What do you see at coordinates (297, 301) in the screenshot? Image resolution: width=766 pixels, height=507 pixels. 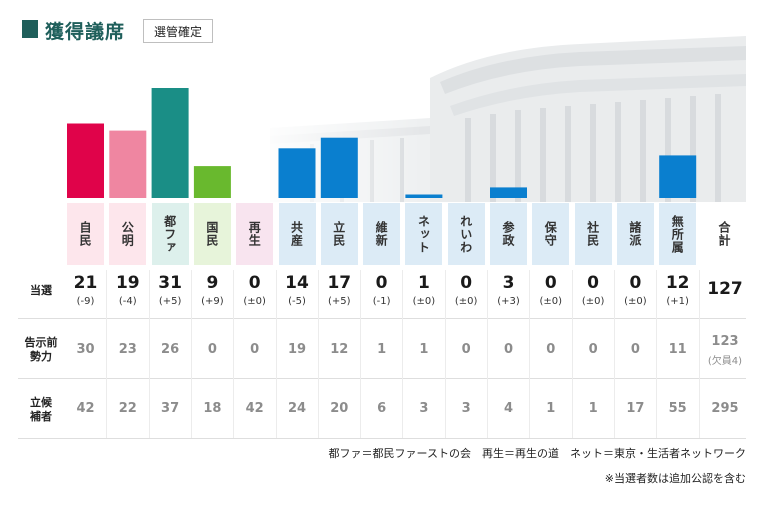 I see `seat-change: (-5)` at bounding box center [297, 301].